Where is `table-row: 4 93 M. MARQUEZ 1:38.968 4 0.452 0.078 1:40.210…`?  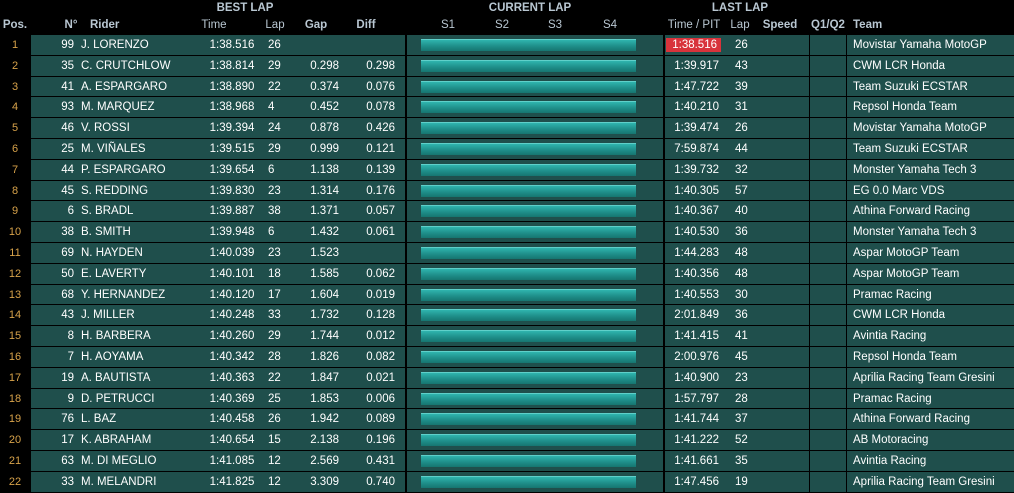 table-row: 4 93 M. MARQUEZ 1:38.968 4 0.452 0.078 1:40.210… is located at coordinates (507, 107).